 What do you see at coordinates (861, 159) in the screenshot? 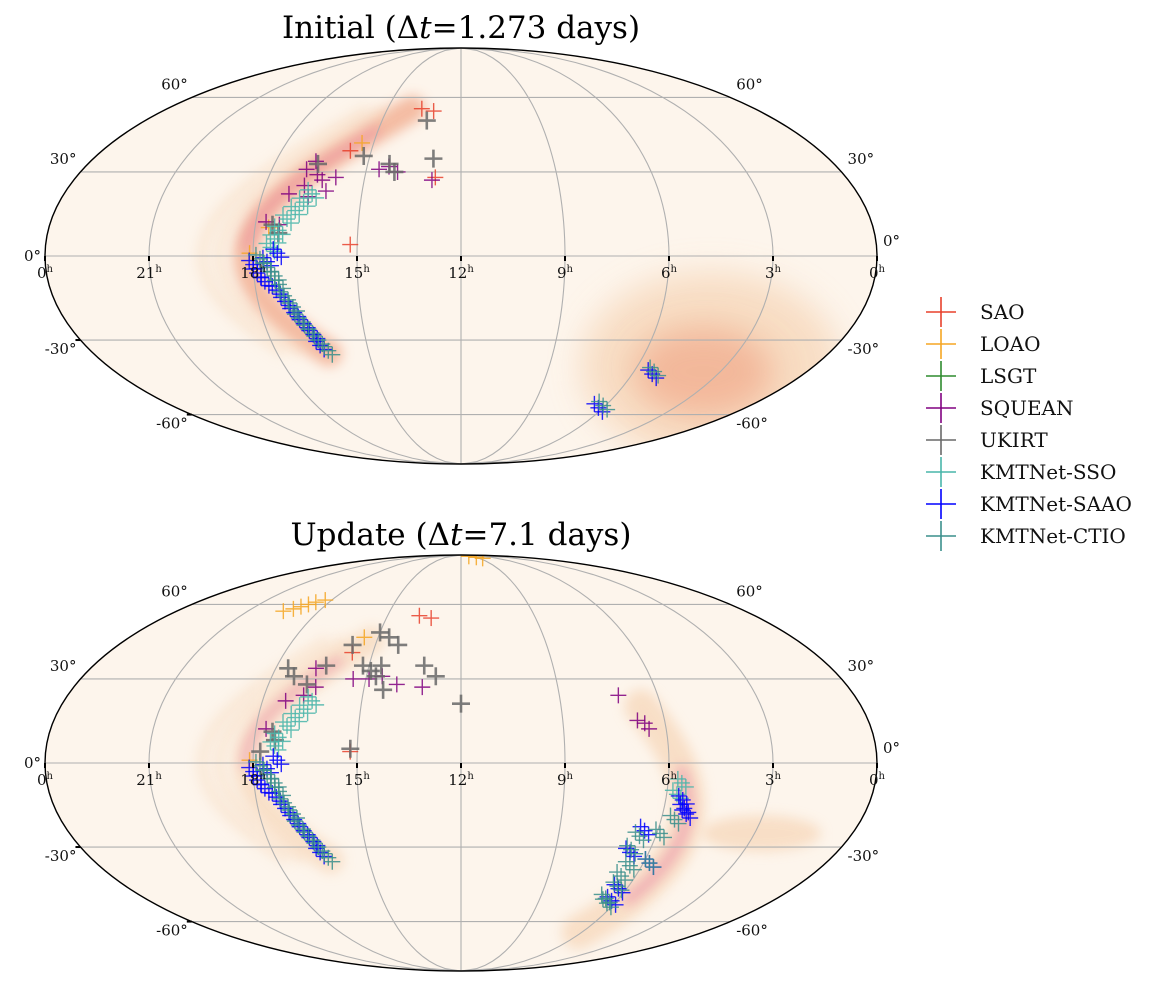
I see `dec-tick-label-right: 30°` at bounding box center [861, 159].